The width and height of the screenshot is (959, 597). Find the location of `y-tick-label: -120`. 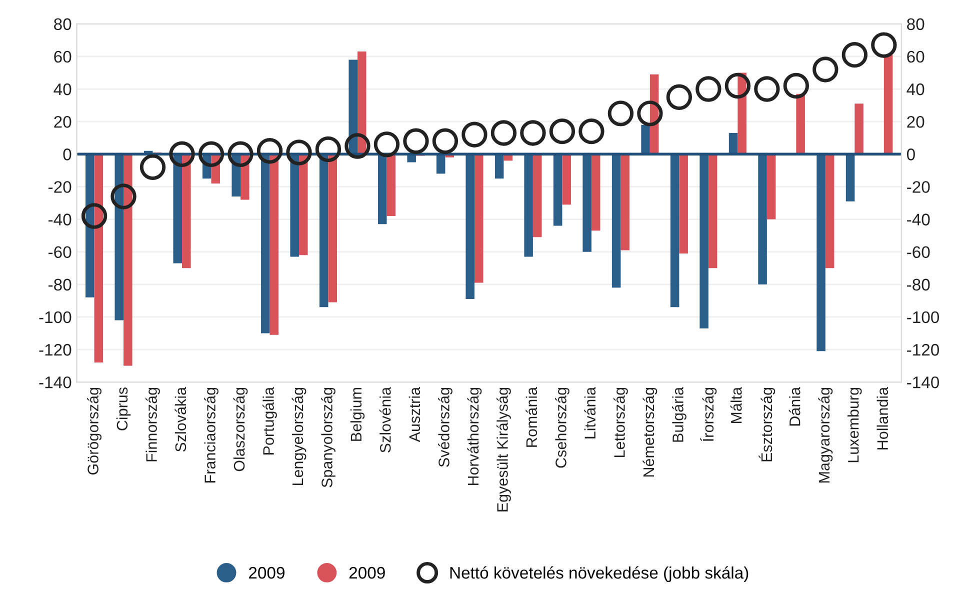

y-tick-label: -120 is located at coordinates (55, 350).